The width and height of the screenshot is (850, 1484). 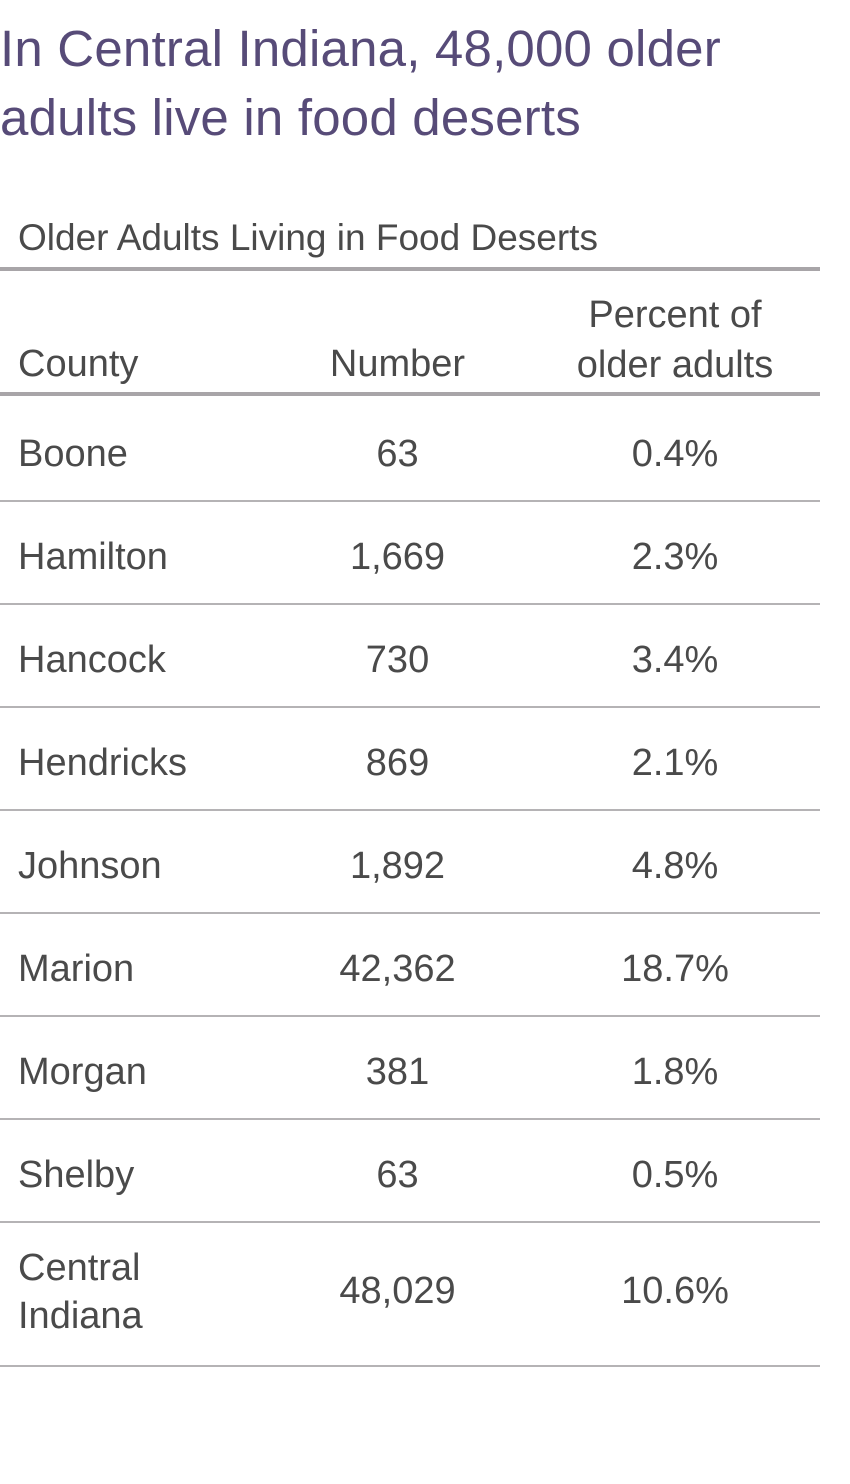 What do you see at coordinates (80, 1292) in the screenshot?
I see `table-cell-county: Central Indiana` at bounding box center [80, 1292].